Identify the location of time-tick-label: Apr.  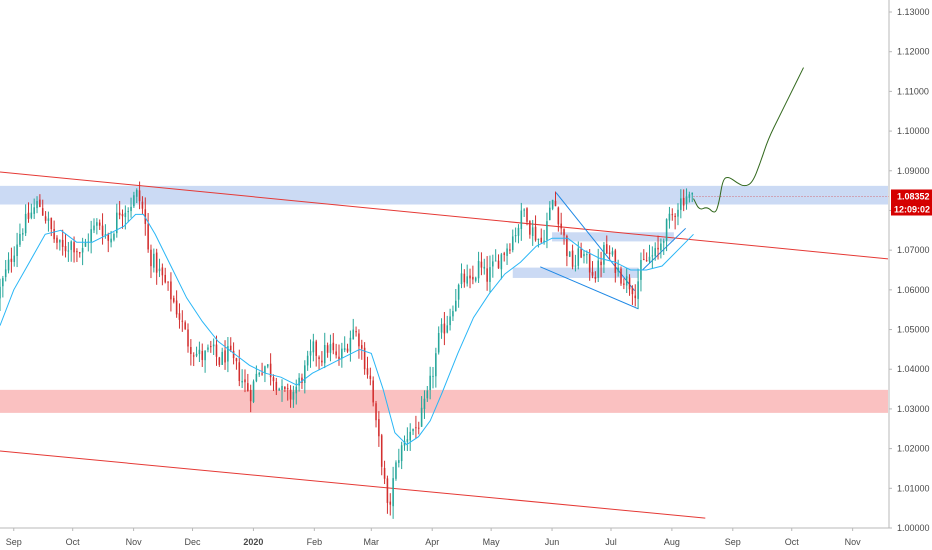
(432, 542).